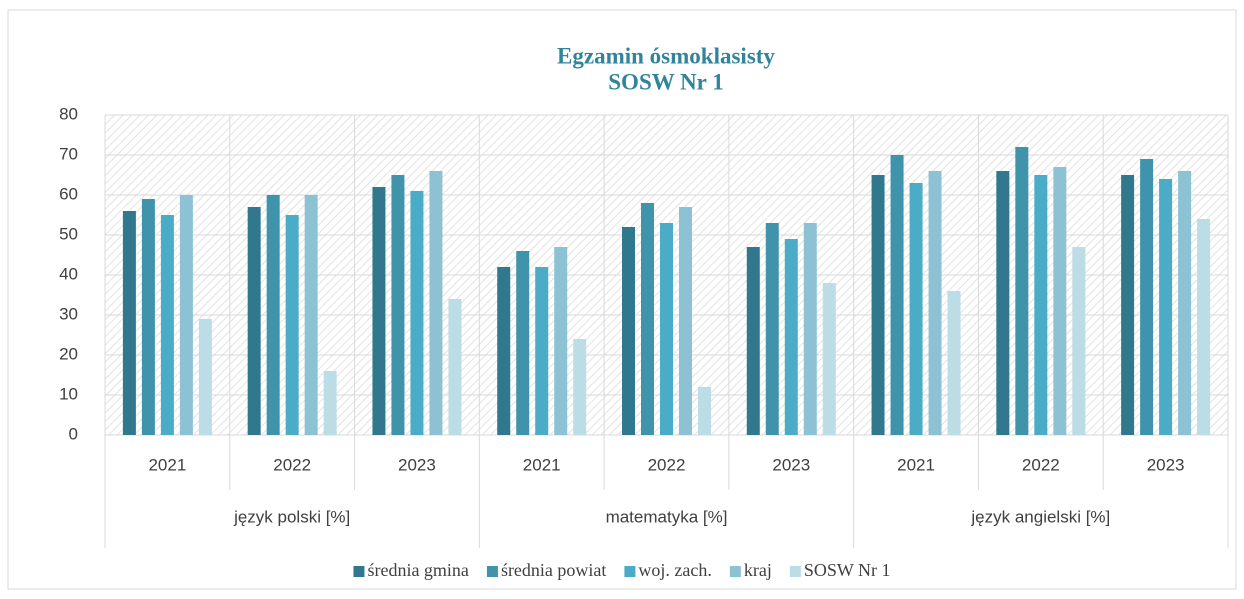  I want to click on legend-label: kraj, so click(758, 570).